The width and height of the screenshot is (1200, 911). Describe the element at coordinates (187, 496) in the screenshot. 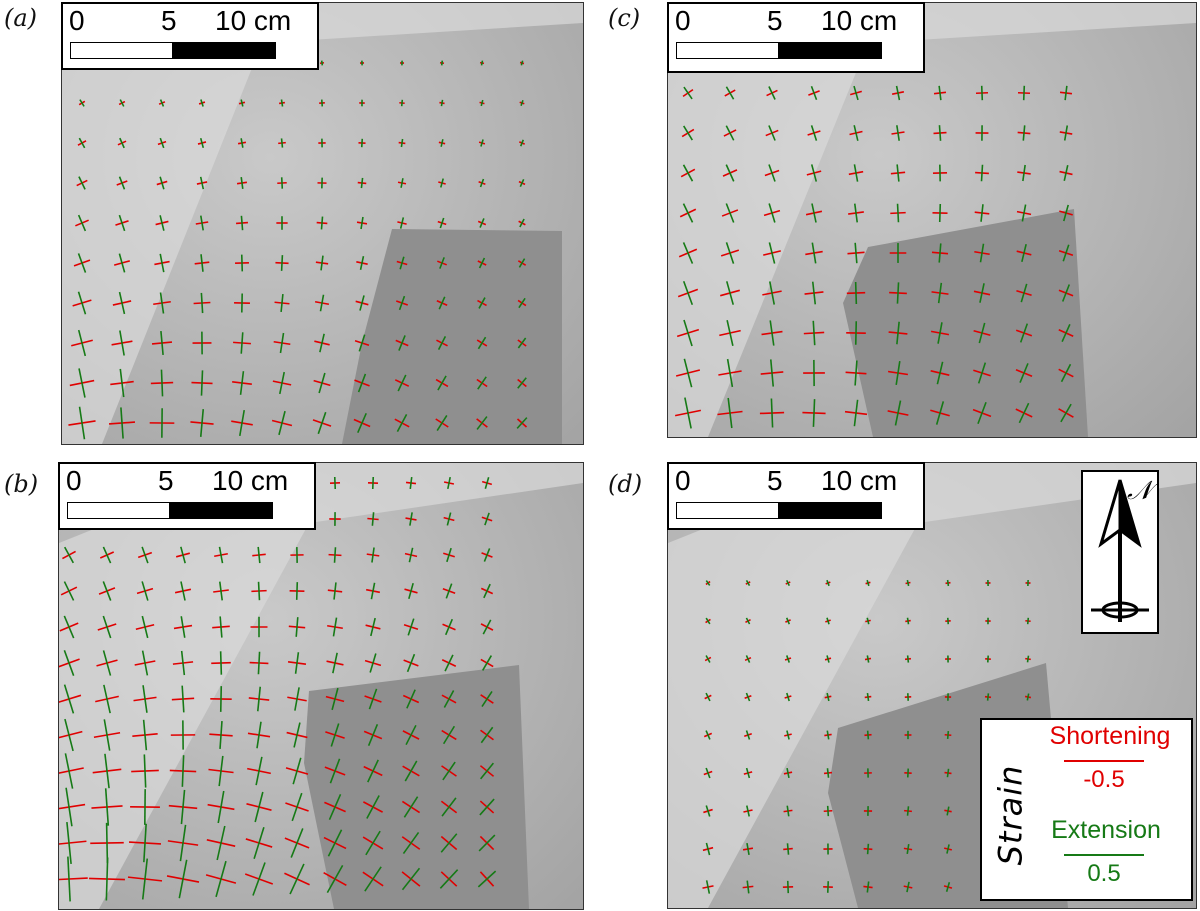

I see `scale-bar-b: 0 5 10 cm` at that location.